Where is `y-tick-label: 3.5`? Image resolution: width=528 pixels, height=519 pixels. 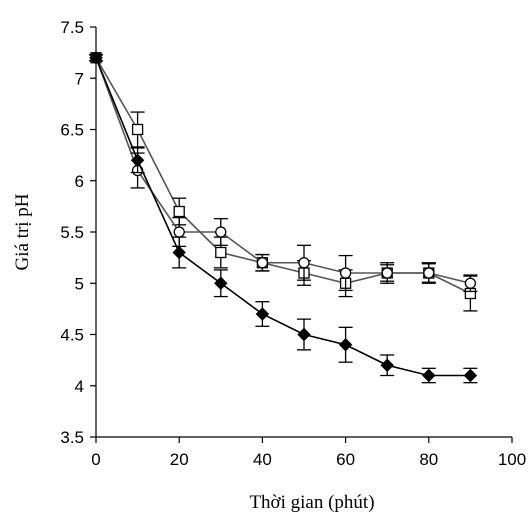
y-tick-label: 3.5 is located at coordinates (72, 437).